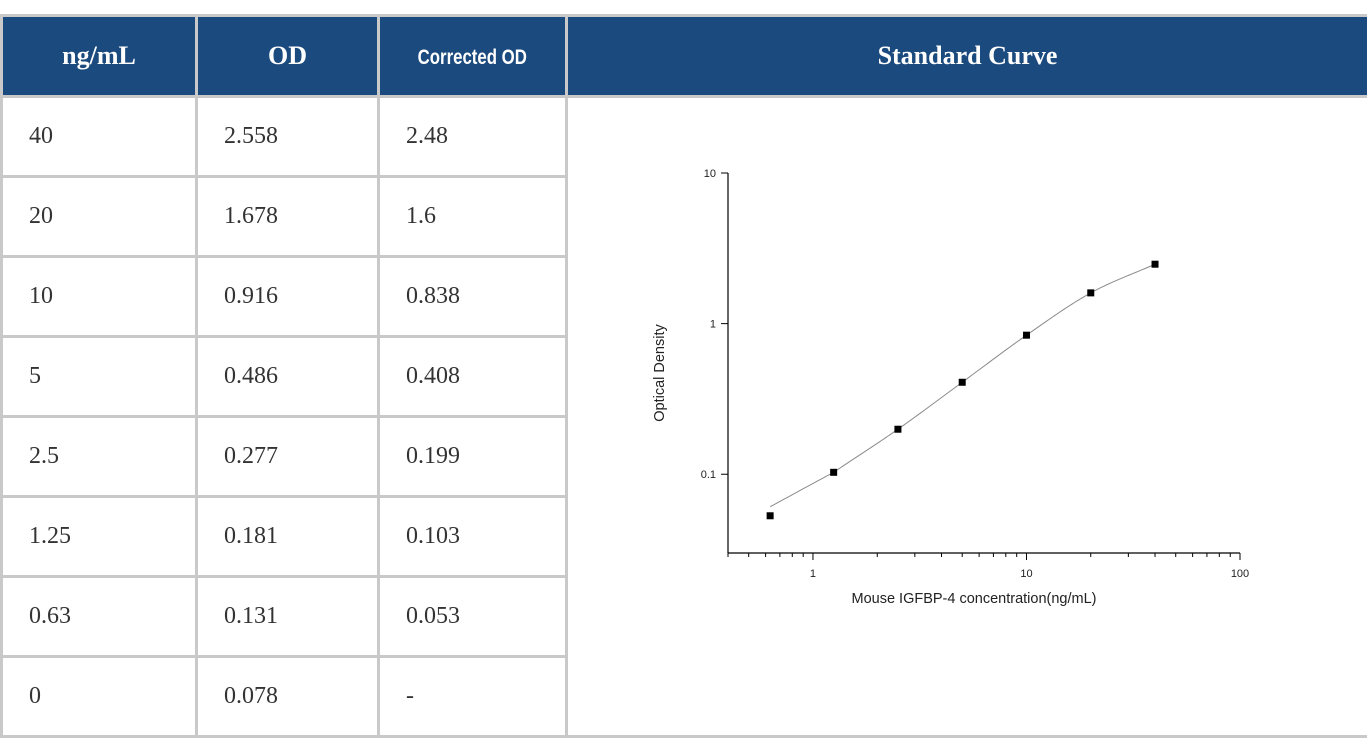 Image resolution: width=1367 pixels, height=738 pixels. Describe the element at coordinates (683, 216) in the screenshot. I see `table-row: 20 1.678 1.6` at that location.